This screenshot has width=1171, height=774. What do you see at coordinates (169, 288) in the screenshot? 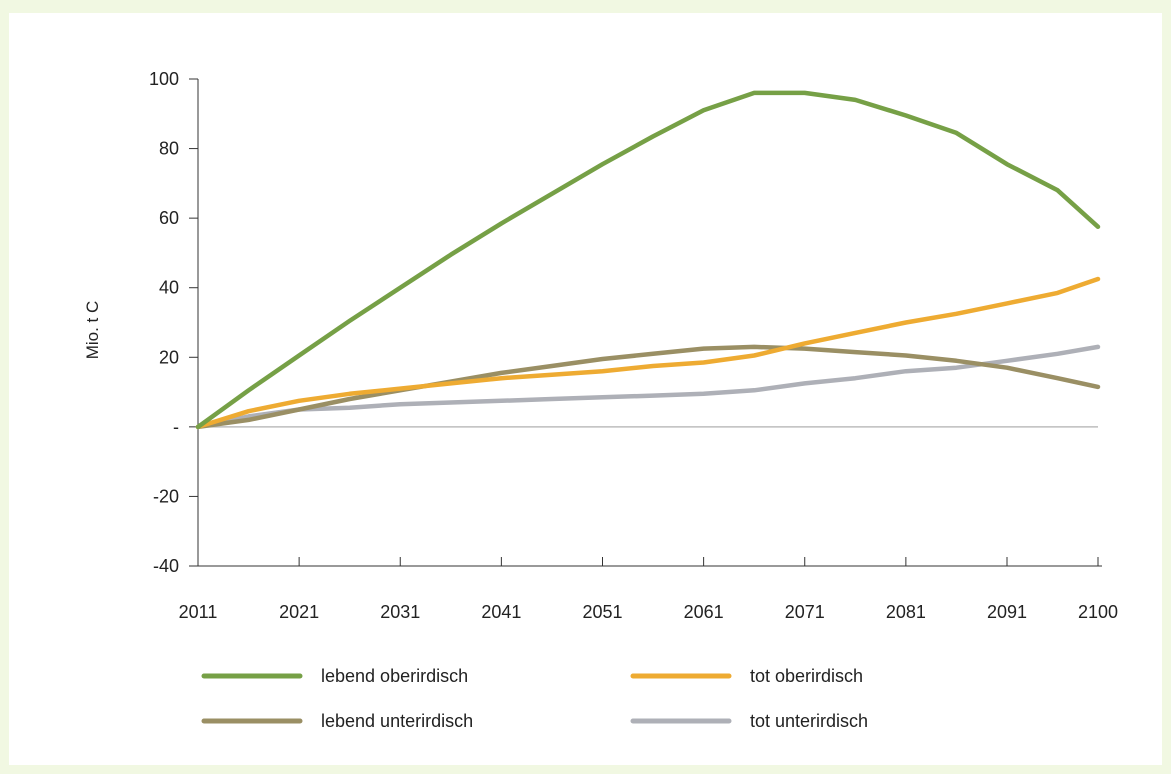
I see `y-tick-label: 40` at bounding box center [169, 288].